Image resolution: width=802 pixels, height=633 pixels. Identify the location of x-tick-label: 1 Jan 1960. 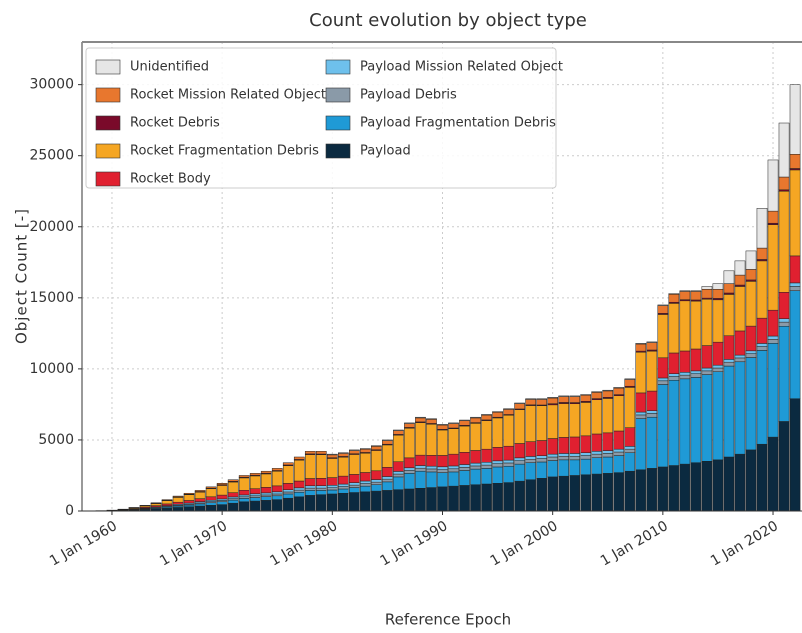
(83, 543).